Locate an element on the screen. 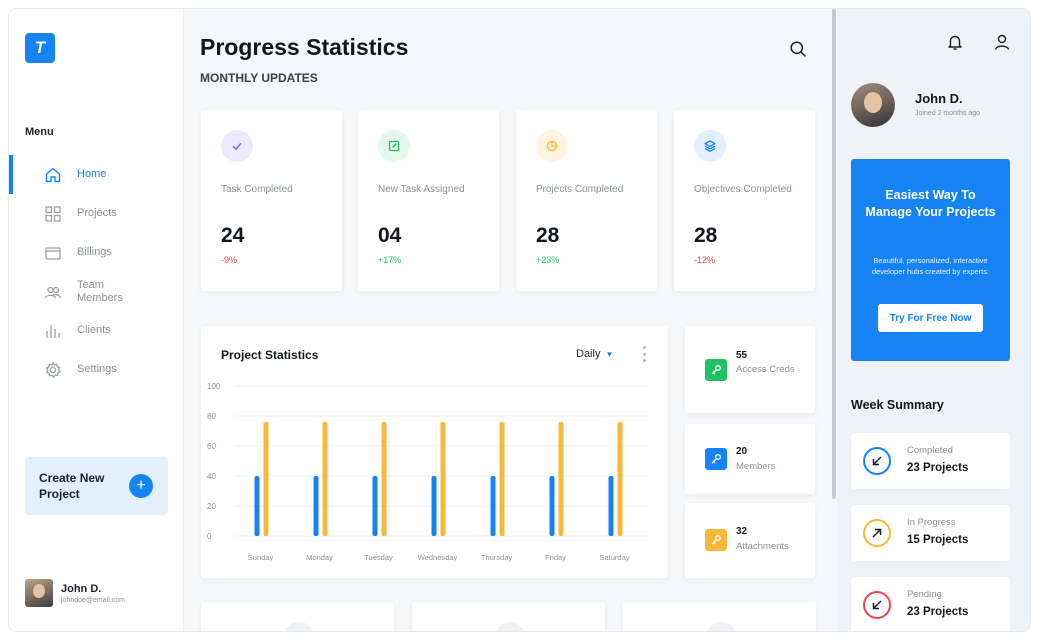 The width and height of the screenshot is (1037, 638). sidebar-item-label: Team Members is located at coordinates (100, 291).